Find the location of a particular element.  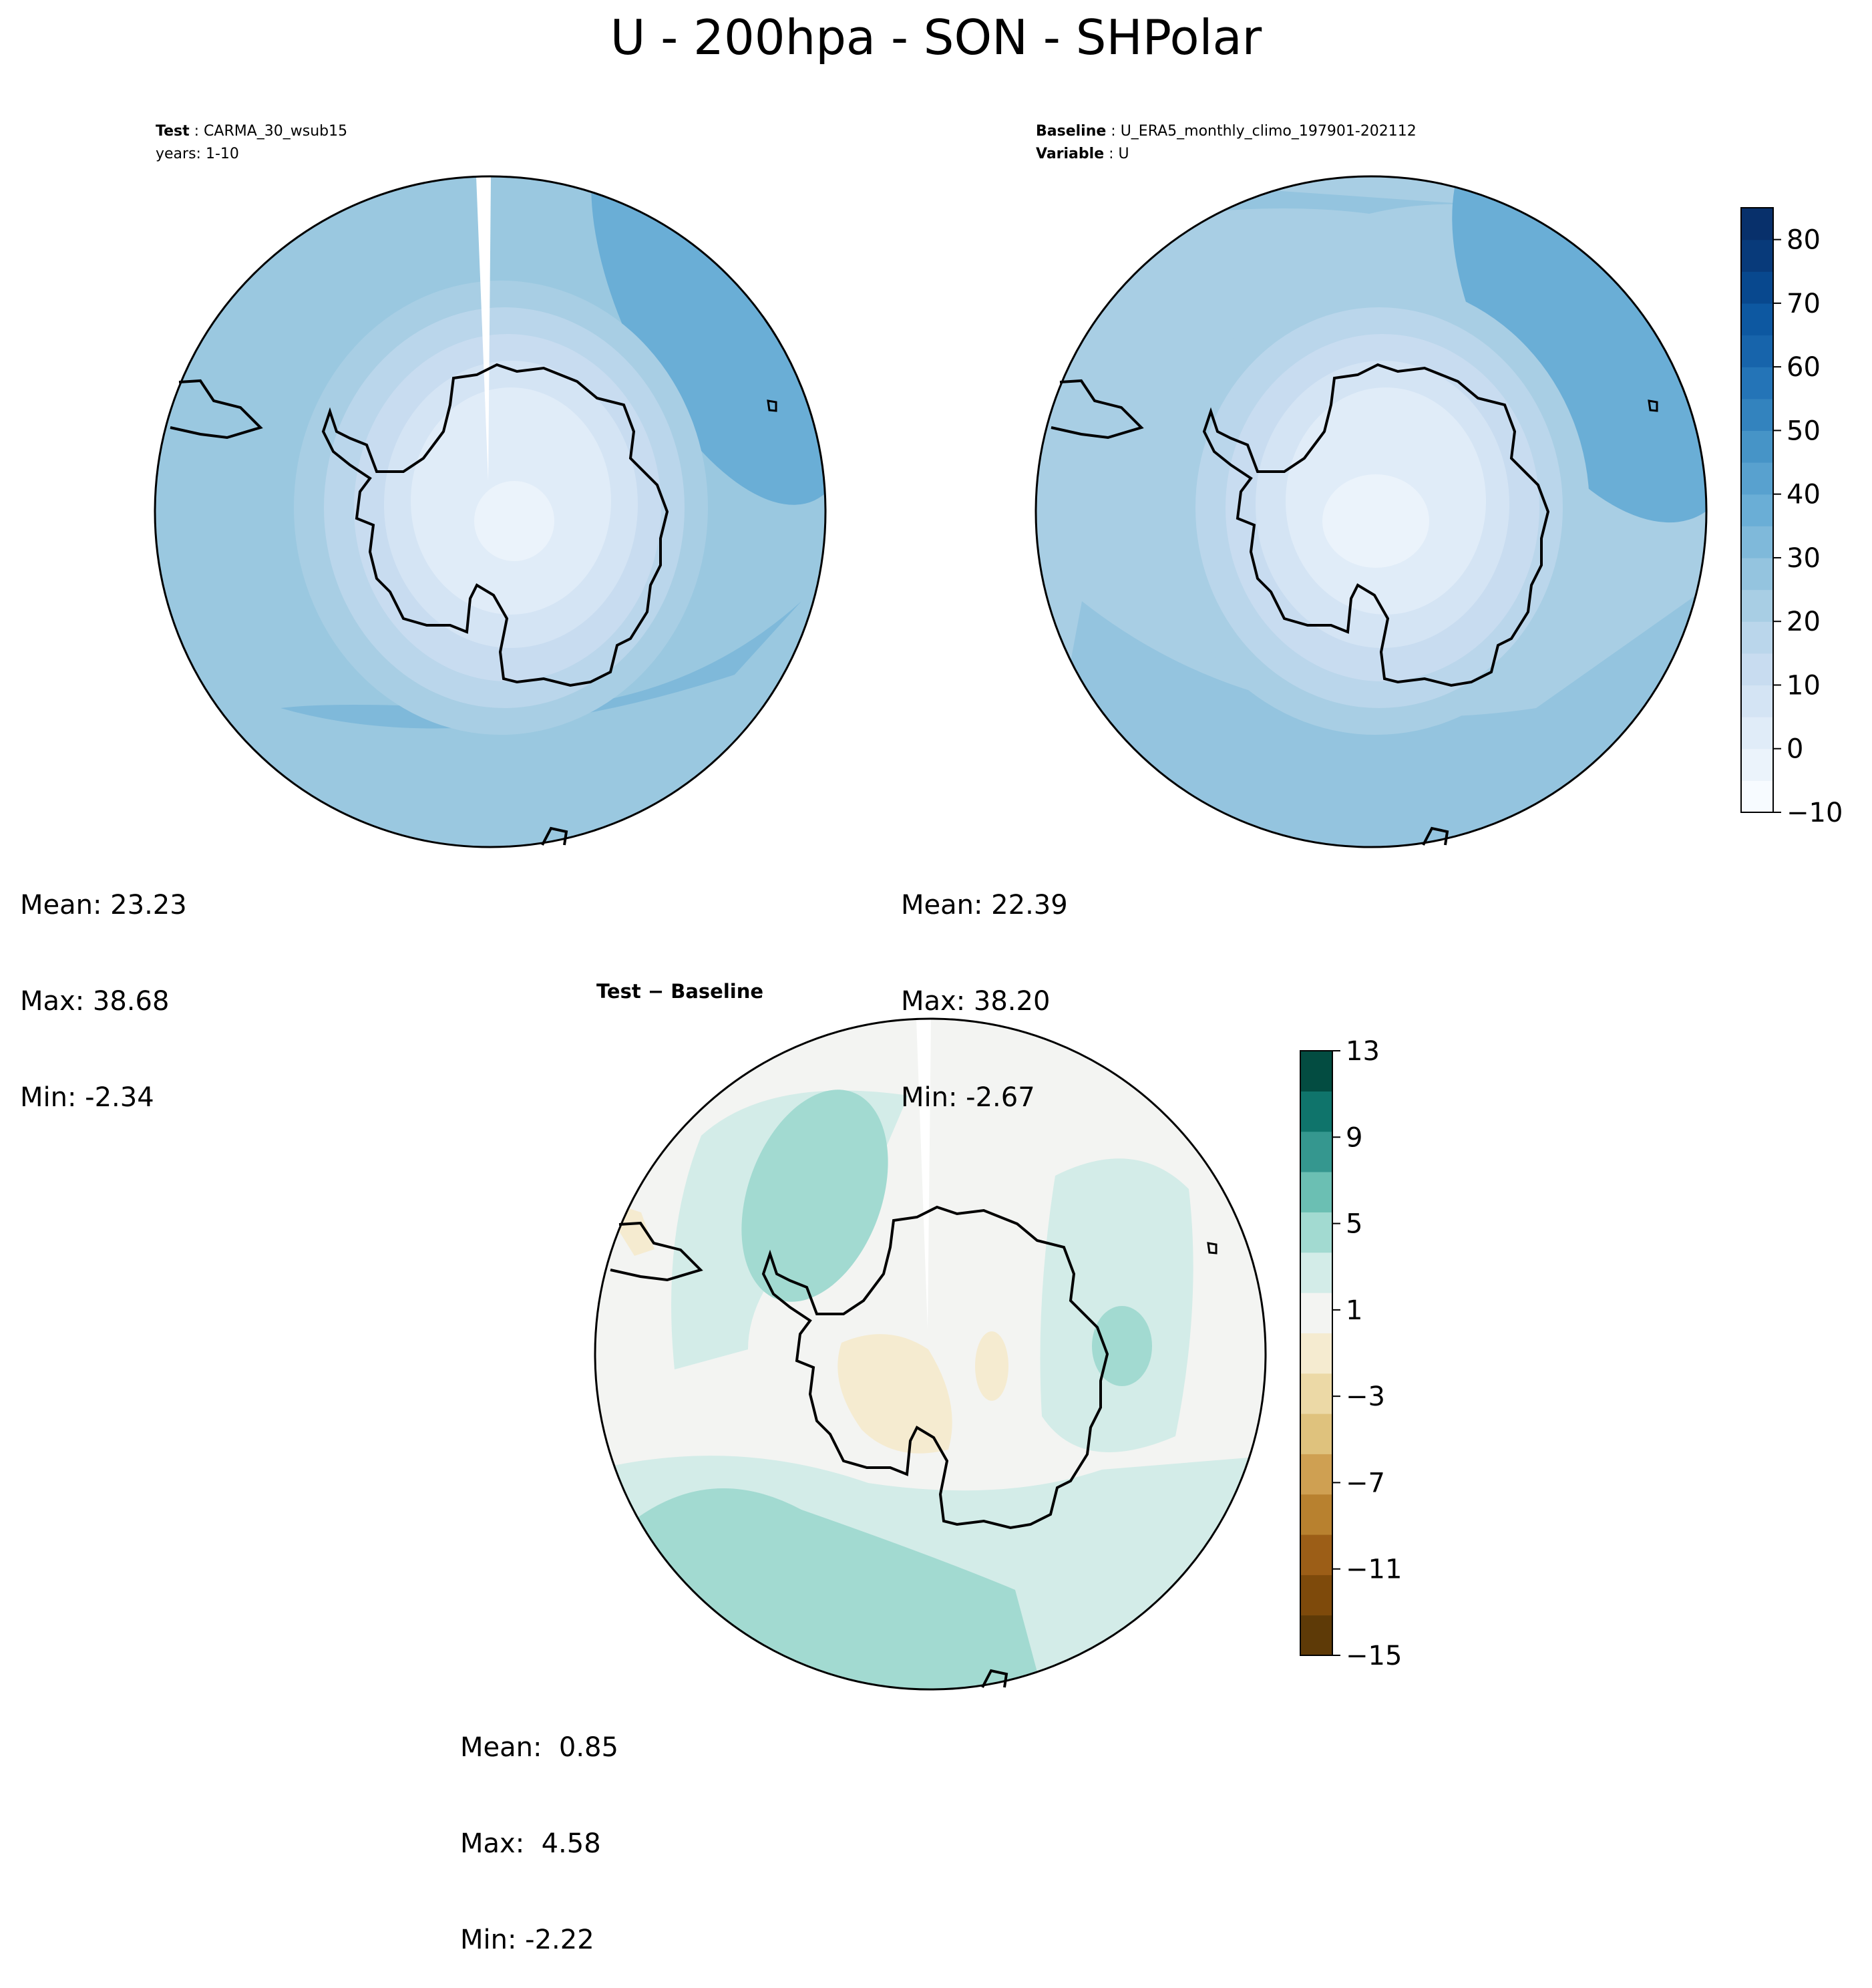

diff-map-border is located at coordinates (931, 1354).